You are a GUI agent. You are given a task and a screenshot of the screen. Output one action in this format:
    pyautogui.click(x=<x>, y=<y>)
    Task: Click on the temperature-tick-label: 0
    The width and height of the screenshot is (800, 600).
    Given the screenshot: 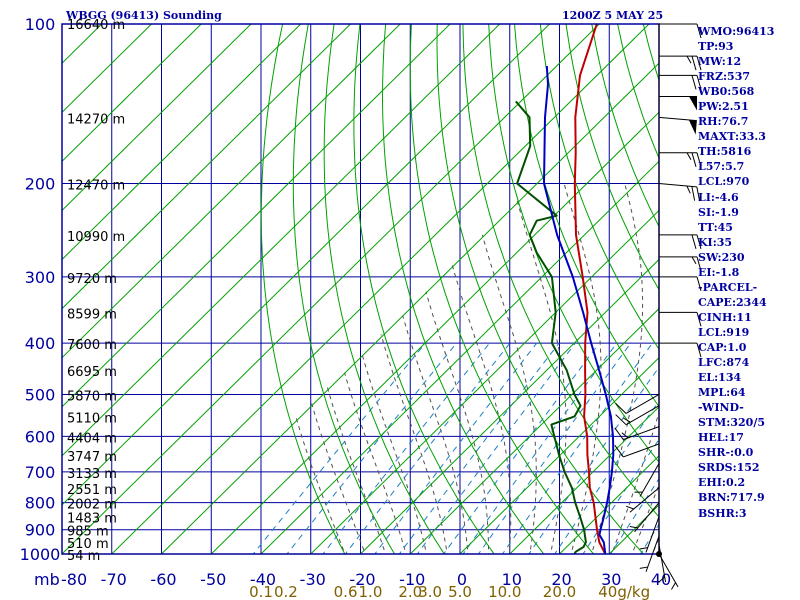 What is the action you would take?
    pyautogui.click(x=462, y=579)
    